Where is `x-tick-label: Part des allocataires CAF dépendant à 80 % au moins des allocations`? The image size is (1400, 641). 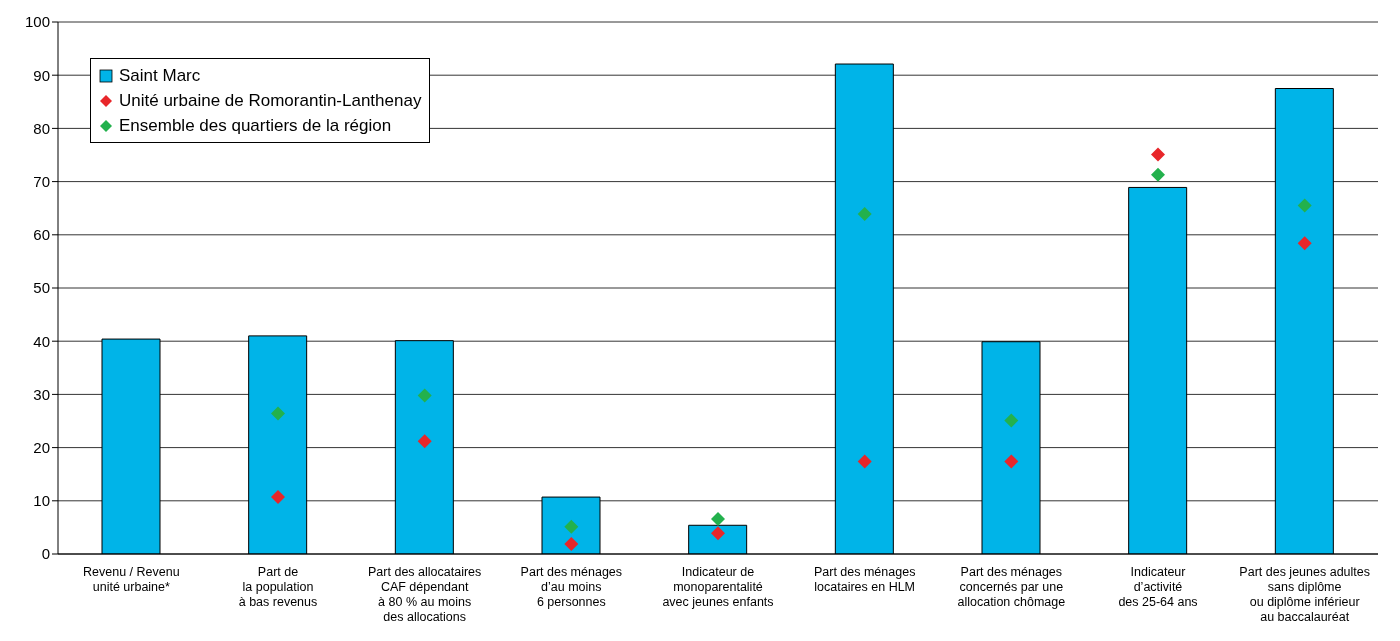
x-tick-label: Part des allocataires CAF dépendant à 80 % au moins des allocations is located at coordinates (425, 594).